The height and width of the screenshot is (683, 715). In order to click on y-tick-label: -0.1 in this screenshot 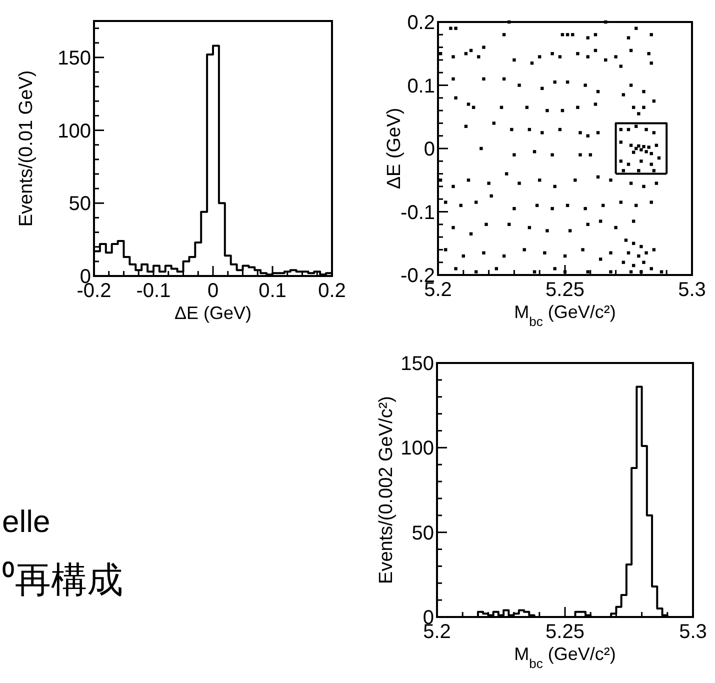, I will do `click(417, 213)`.